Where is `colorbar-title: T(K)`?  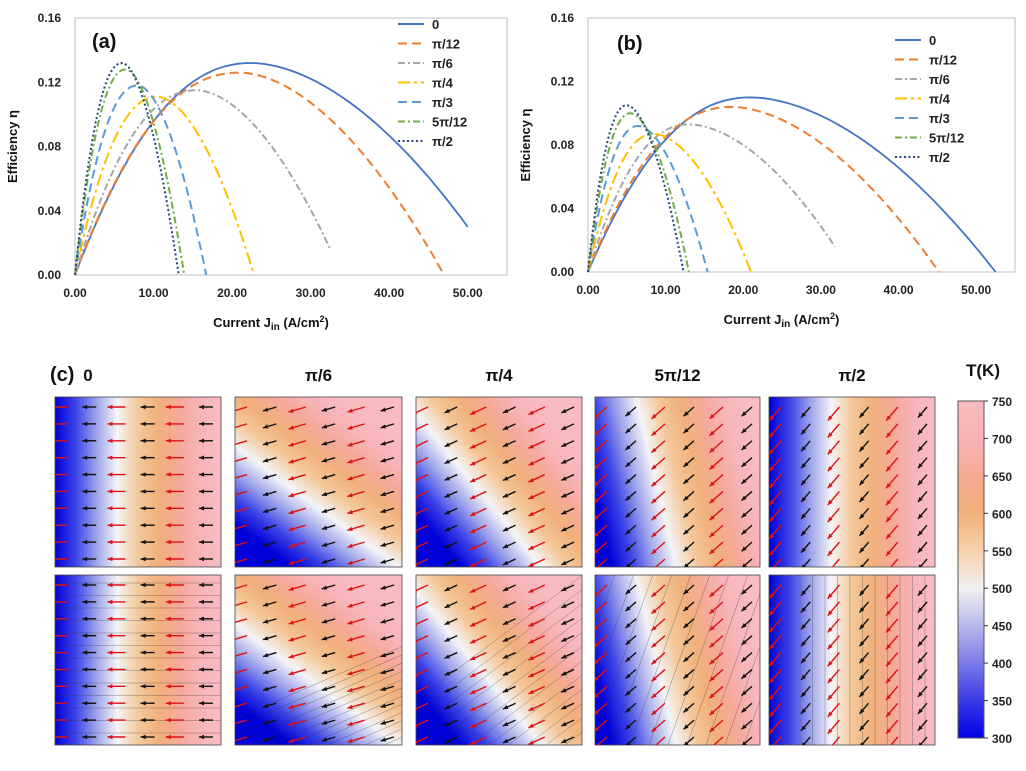
colorbar-title: T(K) is located at coordinates (983, 370).